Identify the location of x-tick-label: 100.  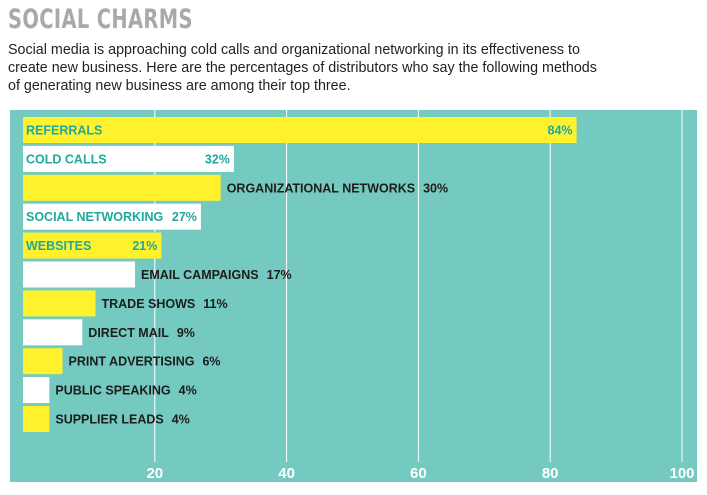
(681, 473).